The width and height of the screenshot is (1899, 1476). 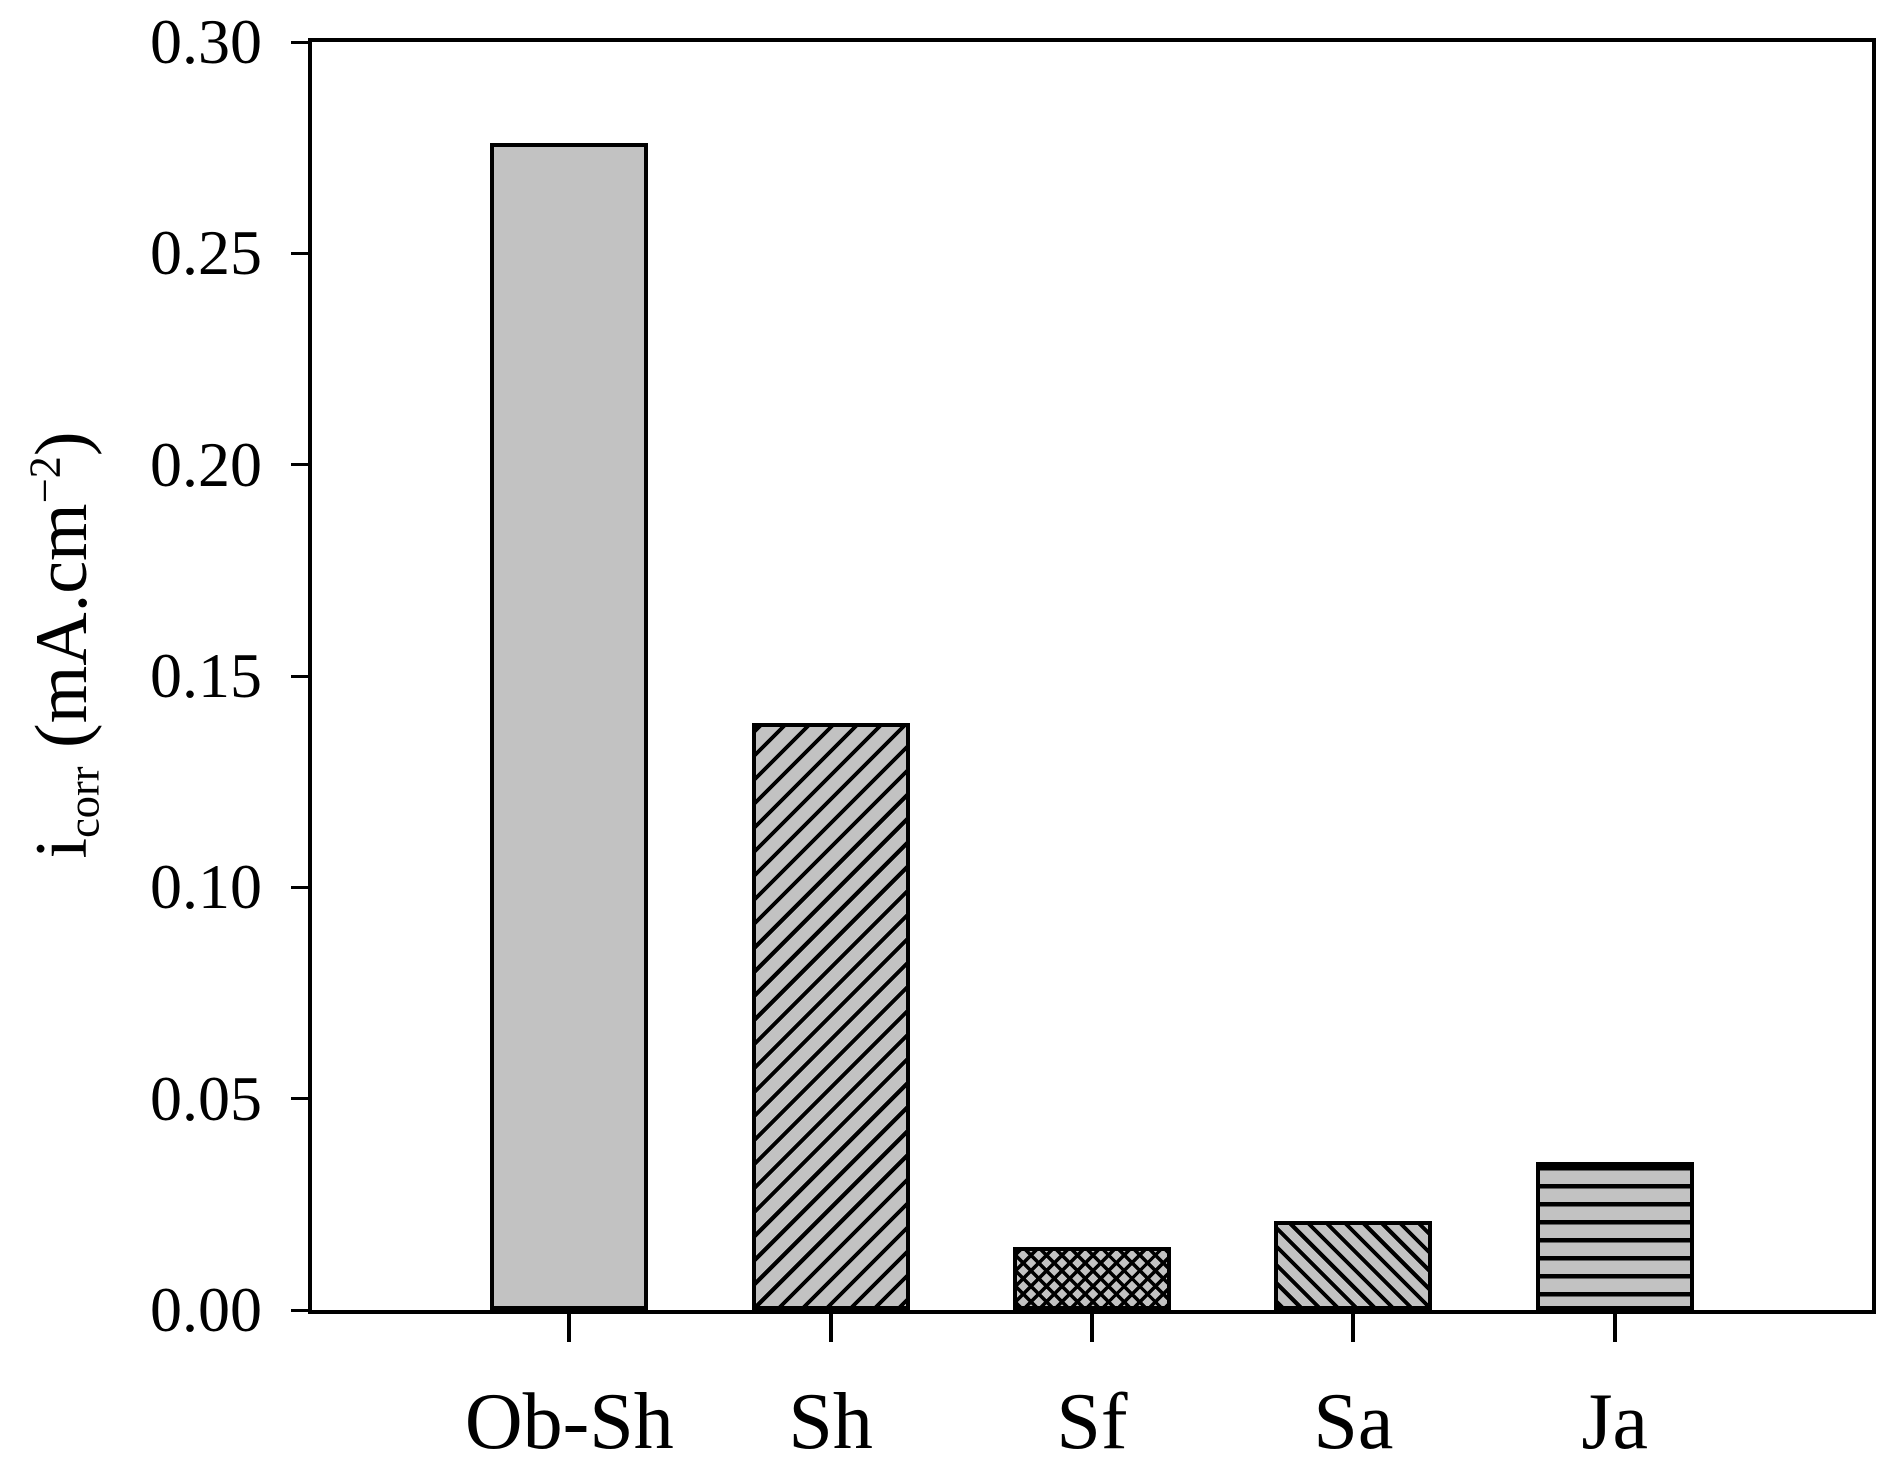 What do you see at coordinates (206, 675) in the screenshot?
I see `y-tick-label: 0.15` at bounding box center [206, 675].